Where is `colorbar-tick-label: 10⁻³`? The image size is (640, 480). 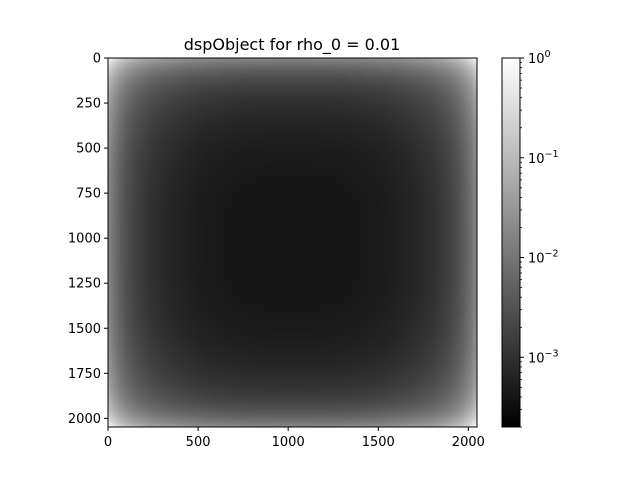 colorbar-tick-label: 10⁻³ is located at coordinates (543, 357).